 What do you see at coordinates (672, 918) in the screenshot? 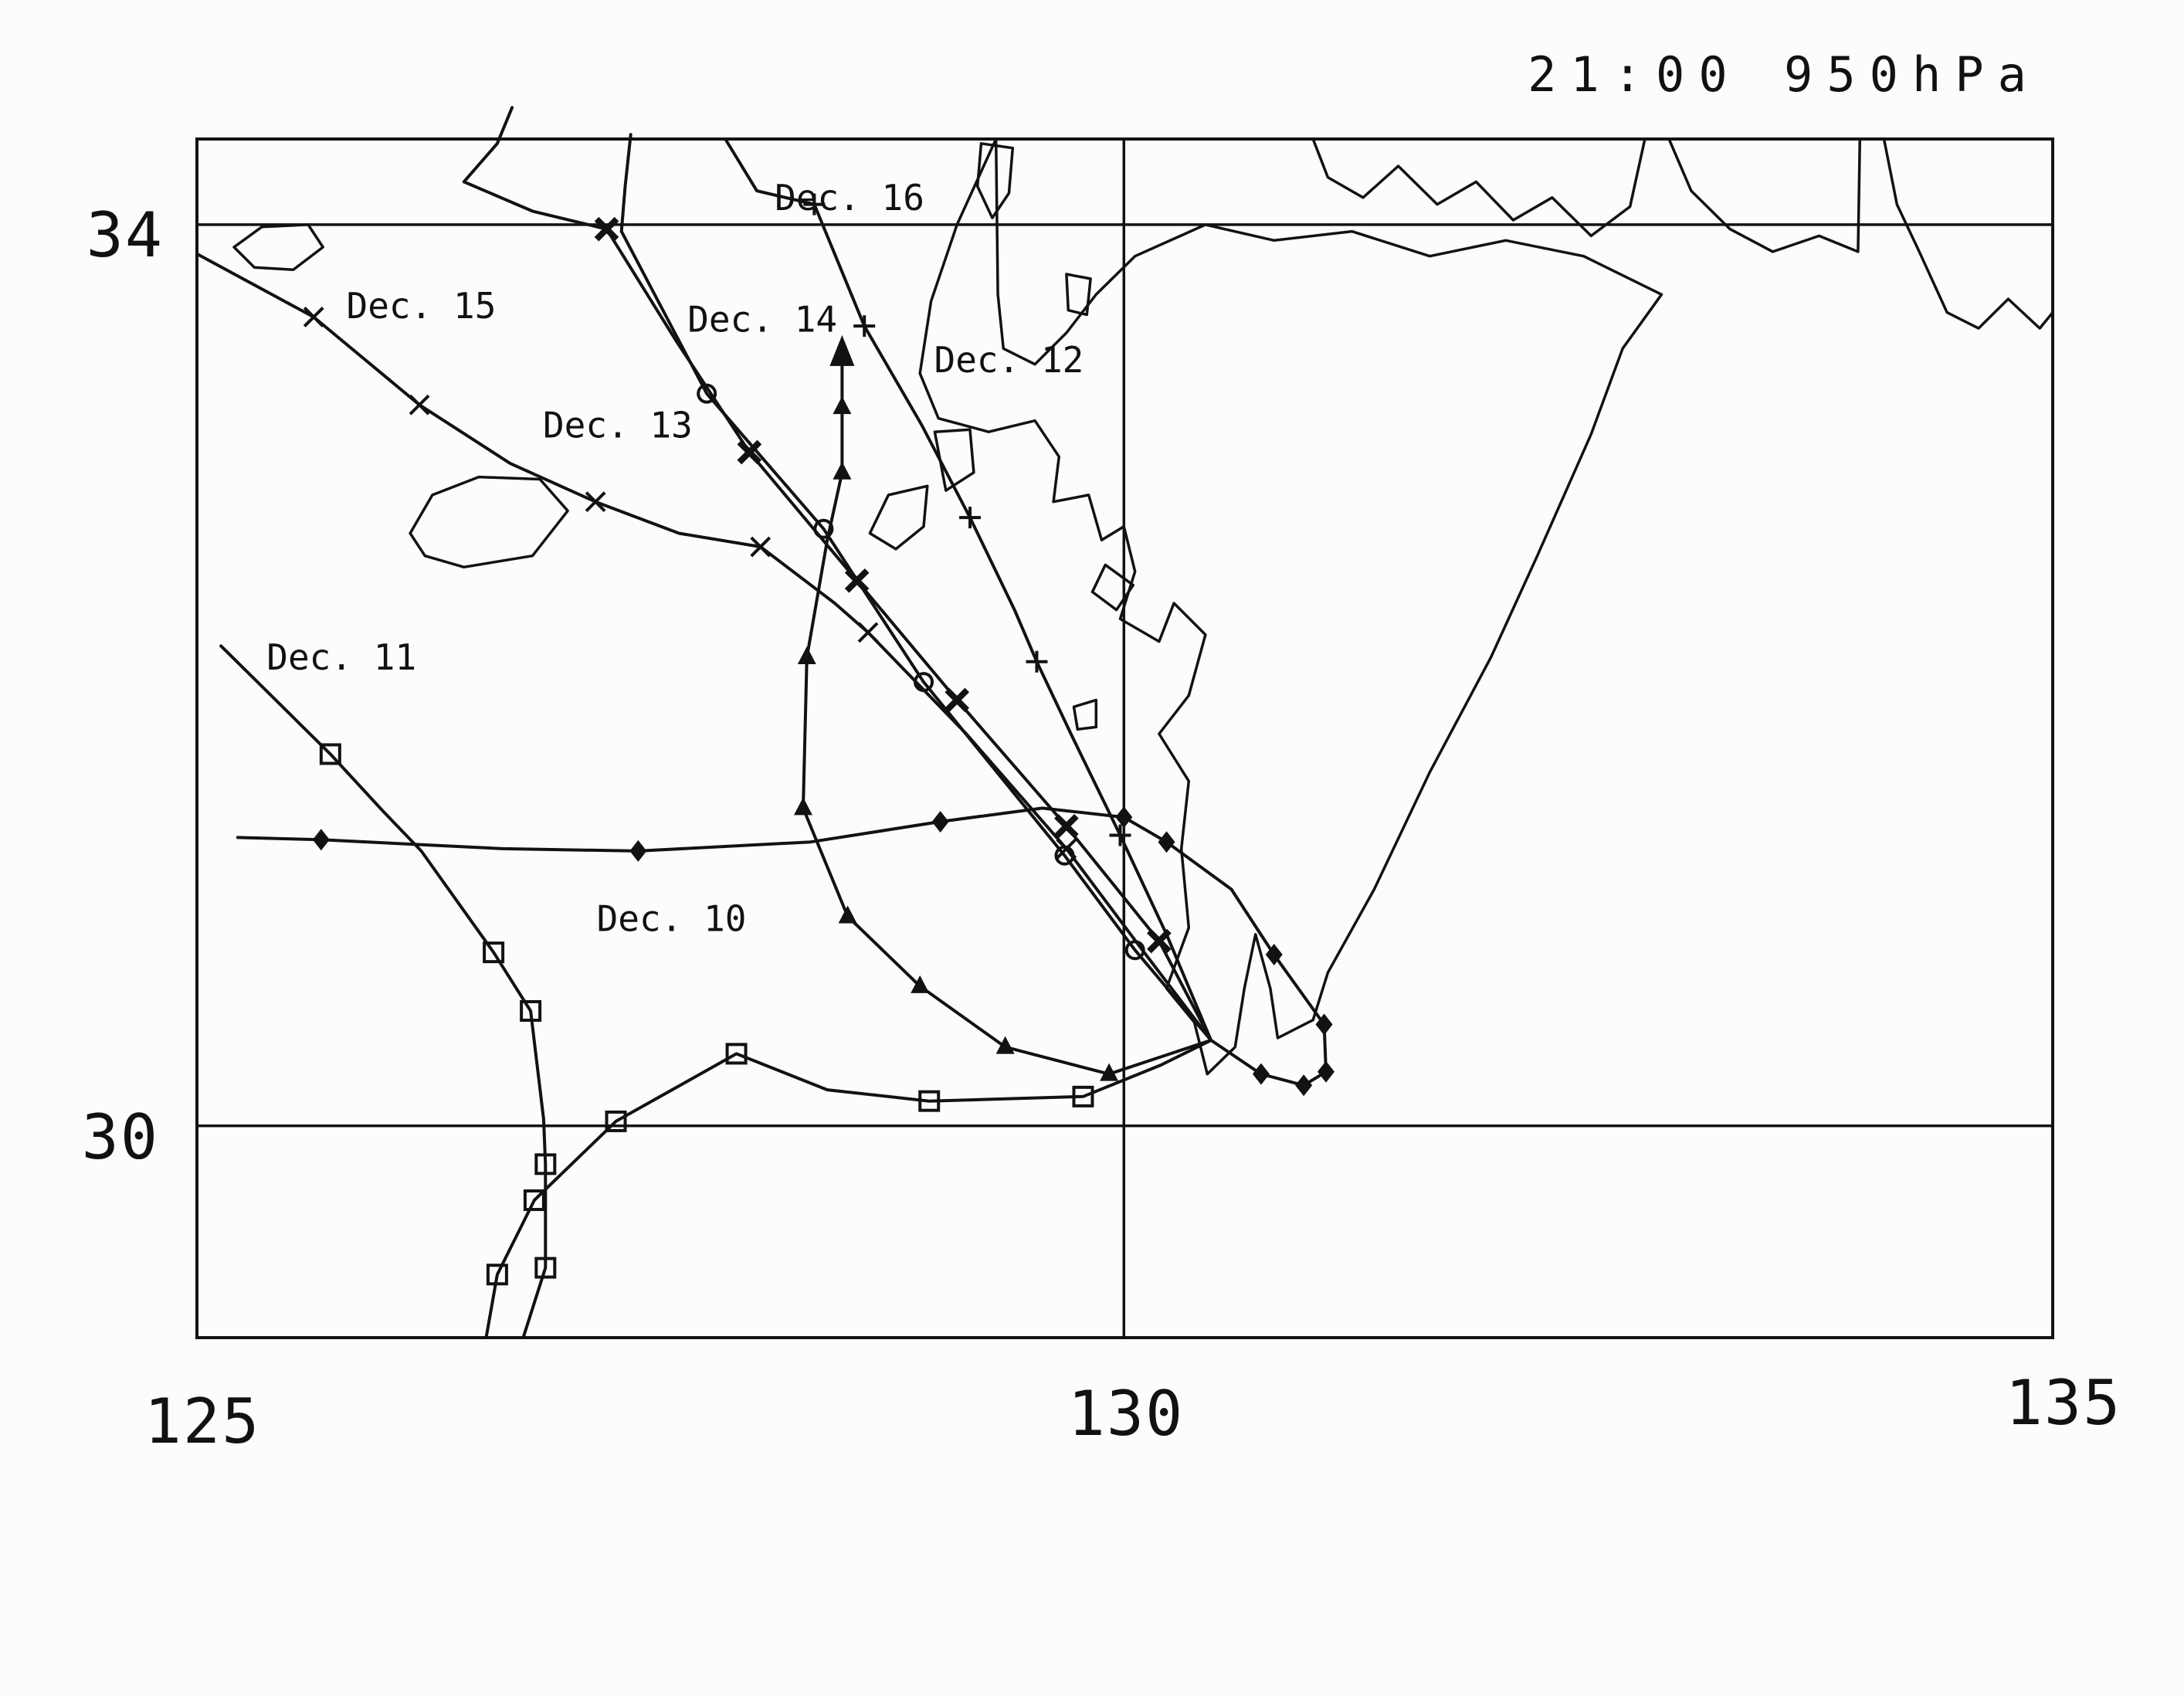
I see `trajectory-label-dec-10: Dec. 10` at bounding box center [672, 918].